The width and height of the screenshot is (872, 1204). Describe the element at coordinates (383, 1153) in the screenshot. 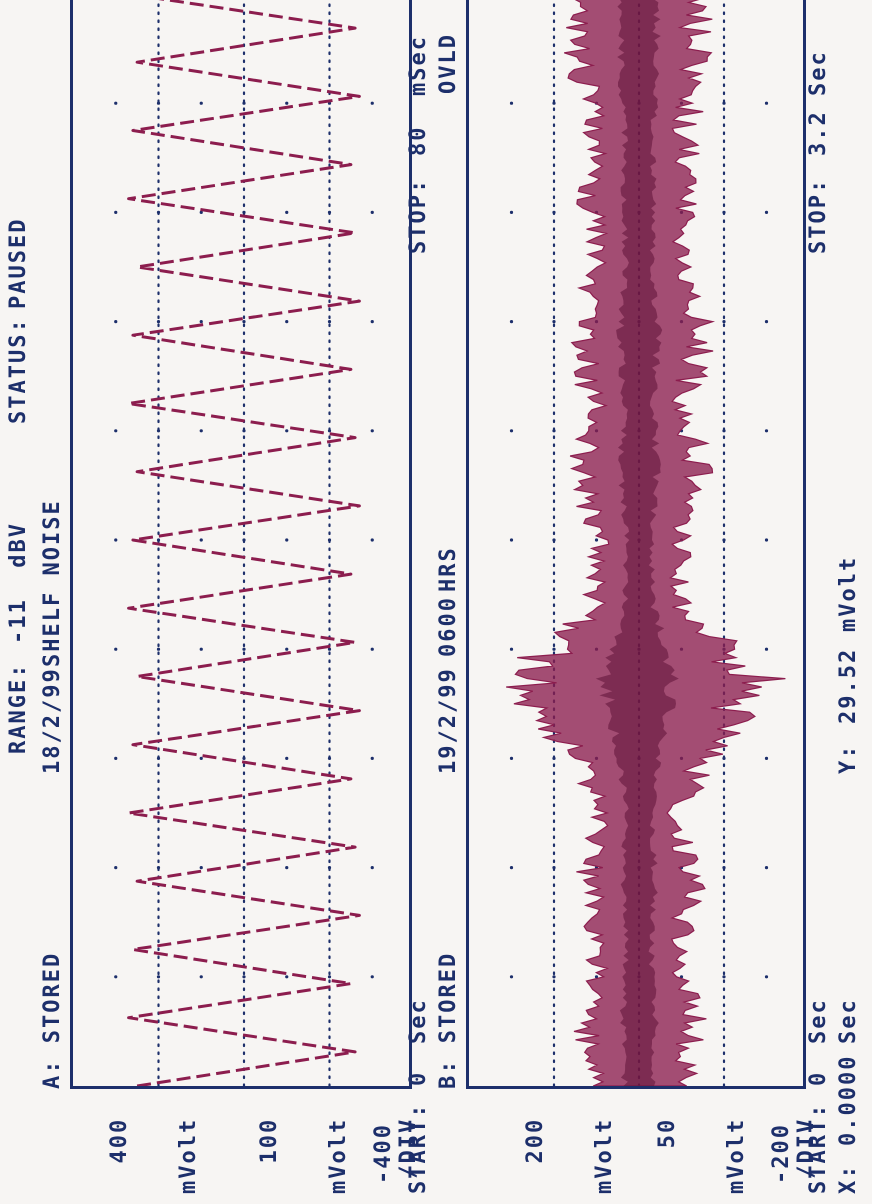

I see `trace-a-y-bottom: -400` at that location.